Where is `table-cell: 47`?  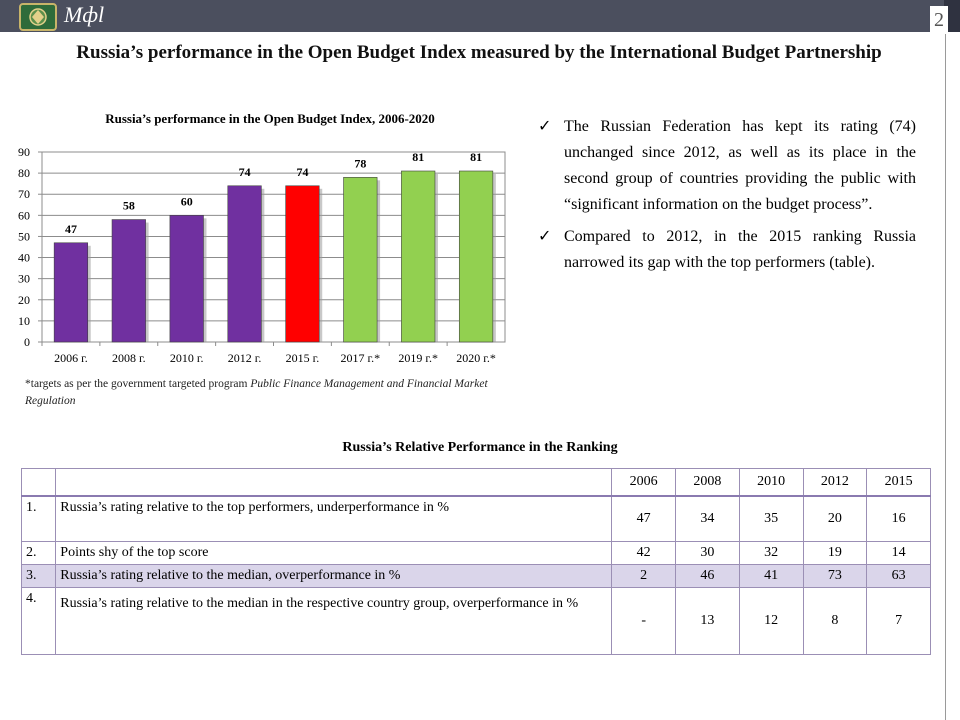 table-cell: 47 is located at coordinates (644, 518).